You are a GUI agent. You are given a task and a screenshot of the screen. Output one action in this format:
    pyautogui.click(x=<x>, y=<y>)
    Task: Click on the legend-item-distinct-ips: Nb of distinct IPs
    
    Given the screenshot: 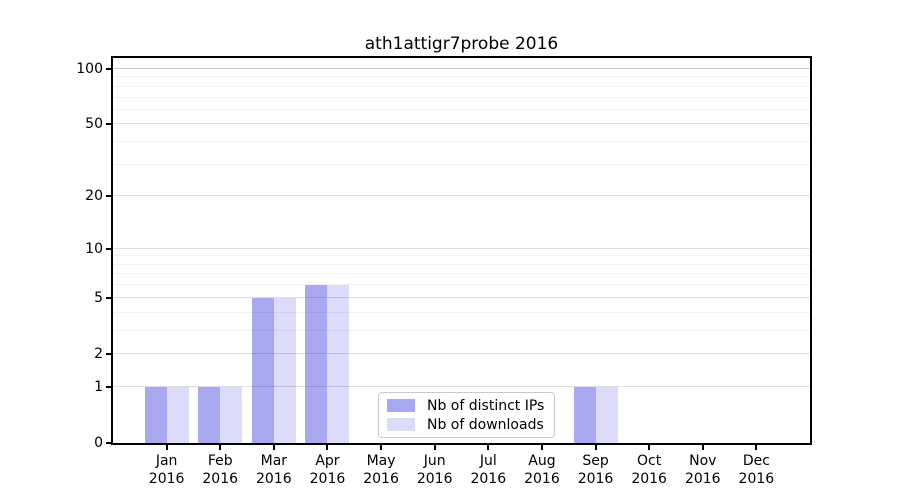 What is the action you would take?
    pyautogui.click(x=465, y=405)
    